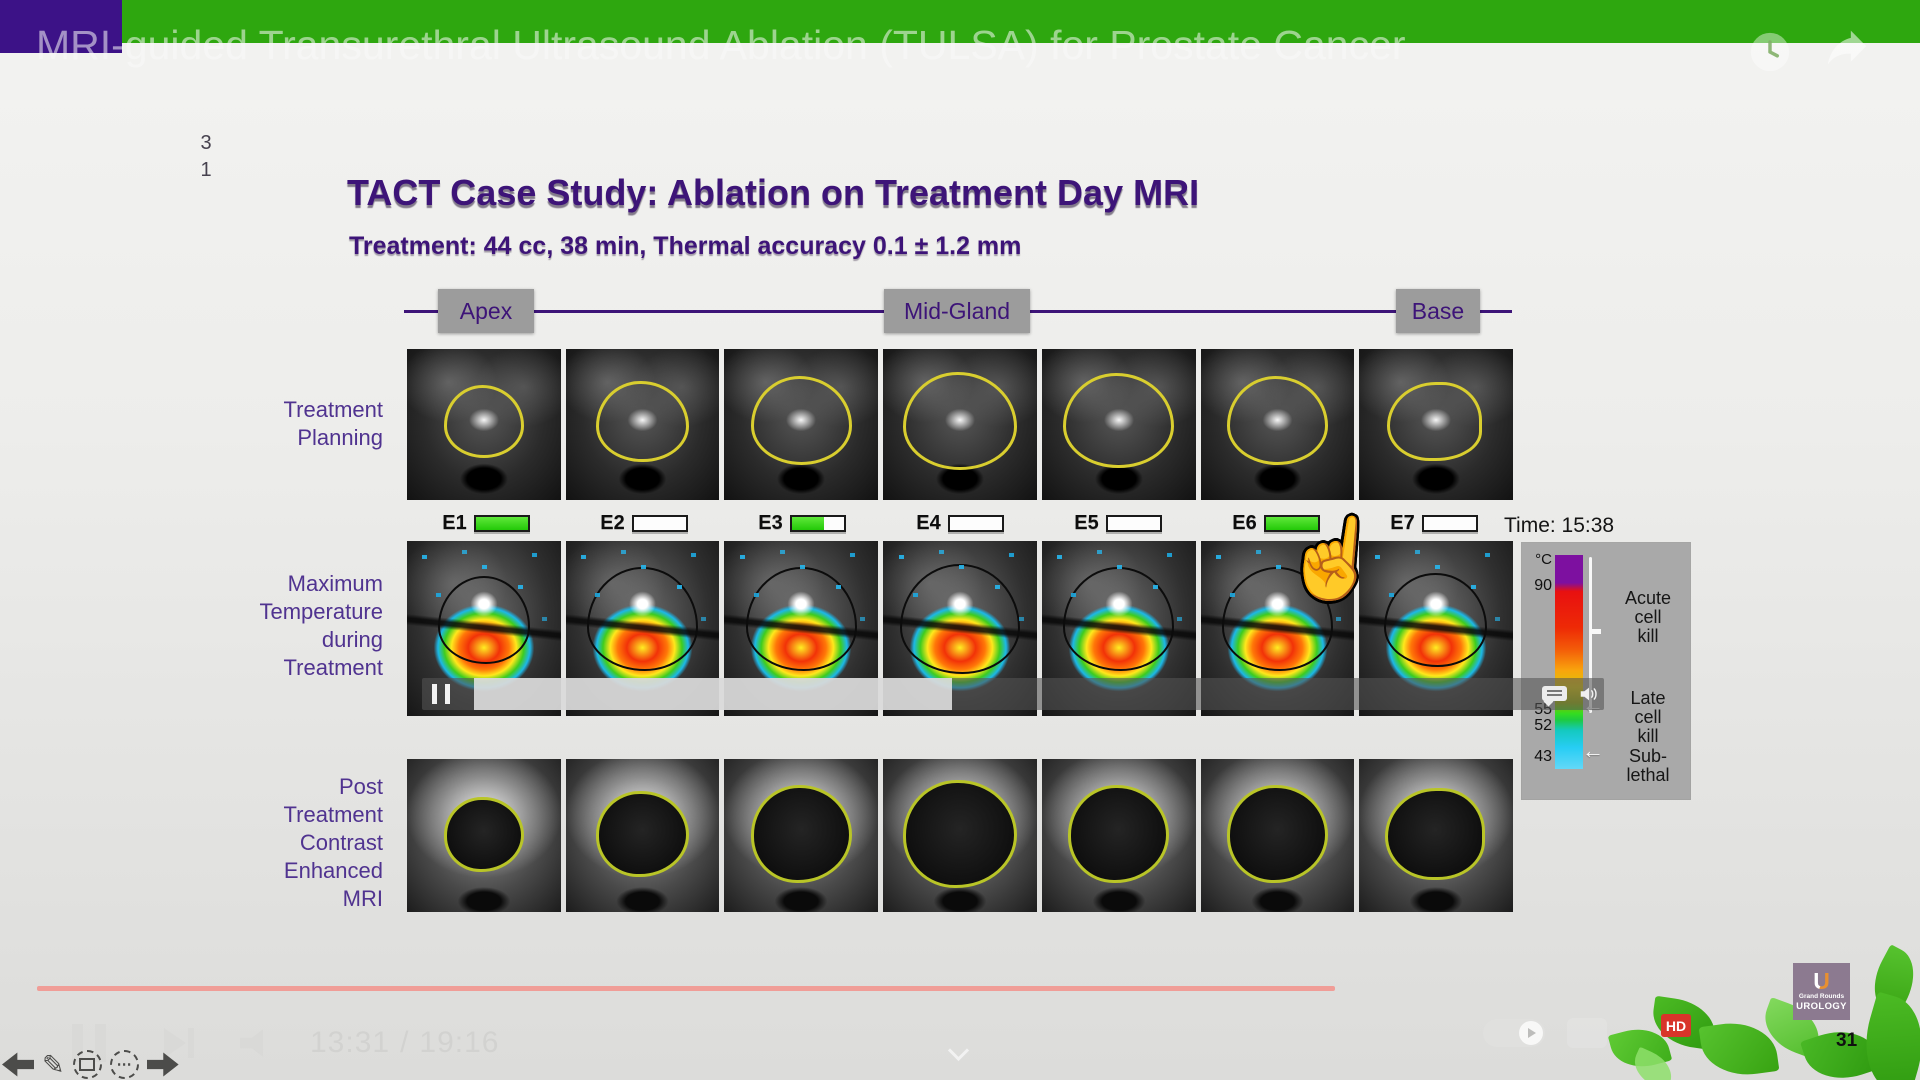 Image resolution: width=1920 pixels, height=1080 pixels. Describe the element at coordinates (1543, 585) in the screenshot. I see `legend-tick-90: 90` at that location.